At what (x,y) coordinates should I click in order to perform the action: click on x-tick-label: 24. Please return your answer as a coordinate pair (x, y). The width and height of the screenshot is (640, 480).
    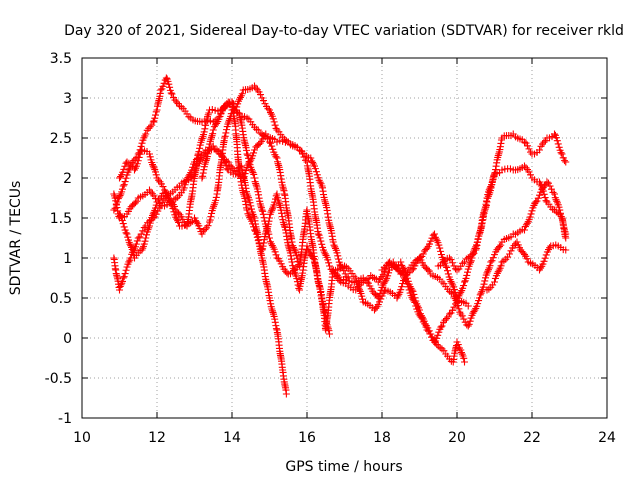
    Looking at the image, I should click on (607, 438).